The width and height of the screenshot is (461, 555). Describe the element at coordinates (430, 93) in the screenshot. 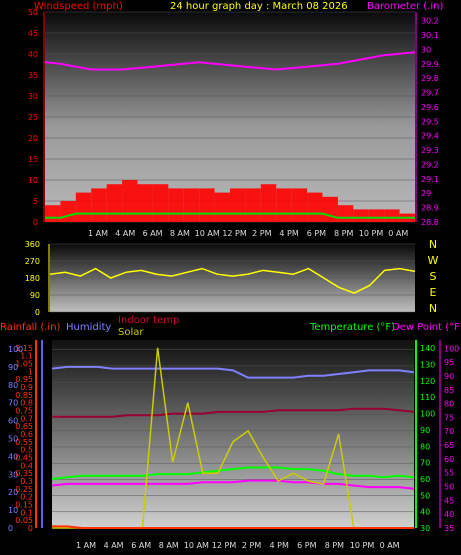

I see `barometer-tick: 29.7` at that location.